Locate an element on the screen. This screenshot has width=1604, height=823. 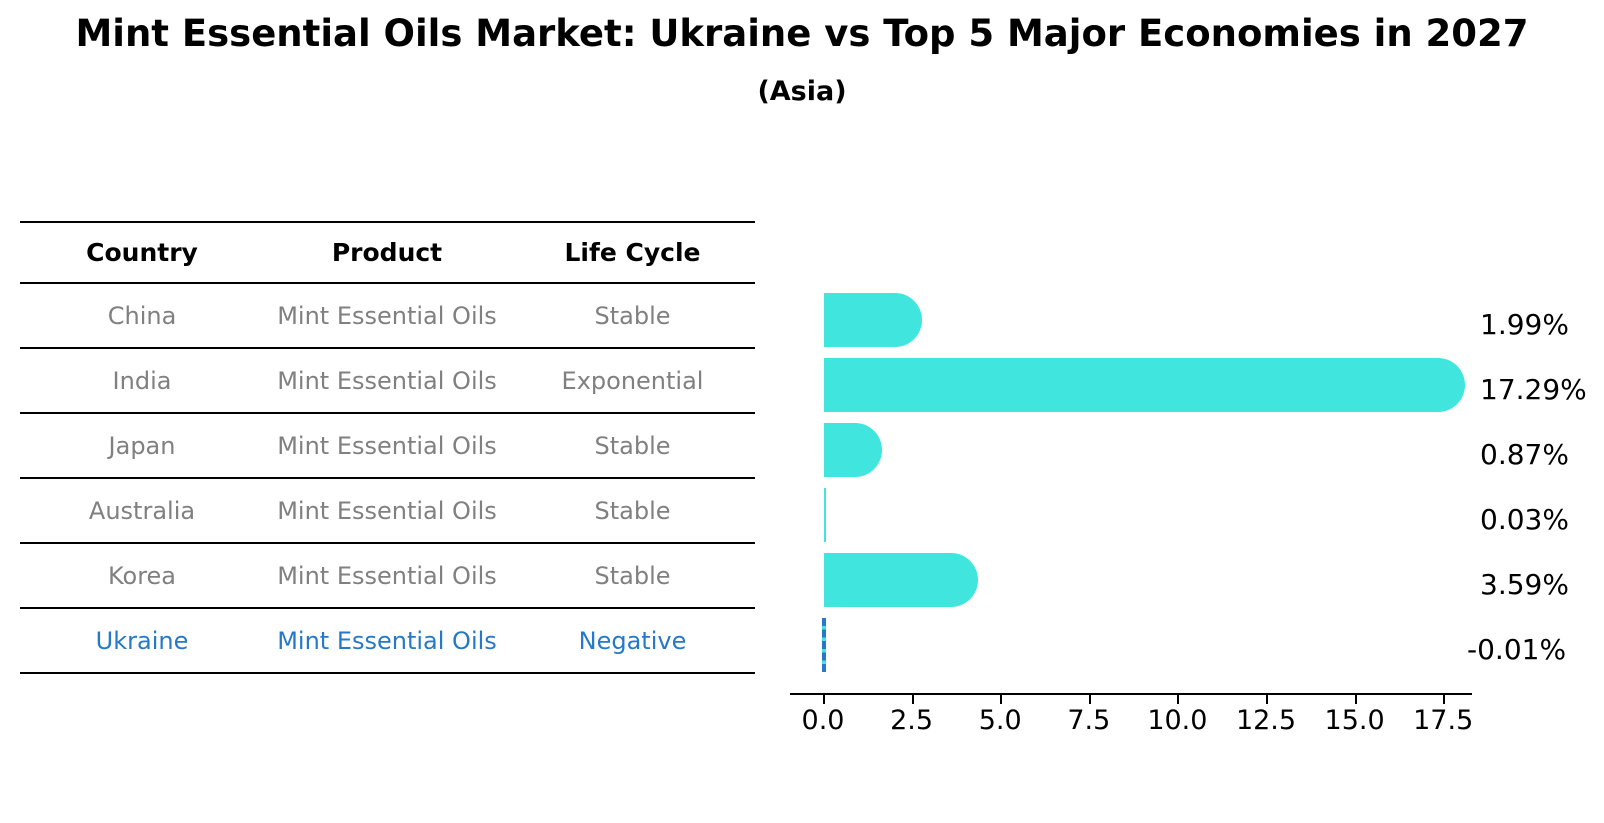
table-row-china: China Mint Essential Oils Stable is located at coordinates (387, 315).